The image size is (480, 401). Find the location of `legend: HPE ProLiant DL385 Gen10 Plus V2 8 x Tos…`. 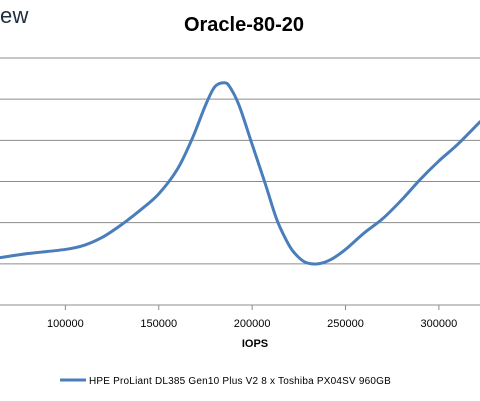

legend: HPE ProLiant DL385 Gen10 Plus V2 8 x Tos… is located at coordinates (225, 381).